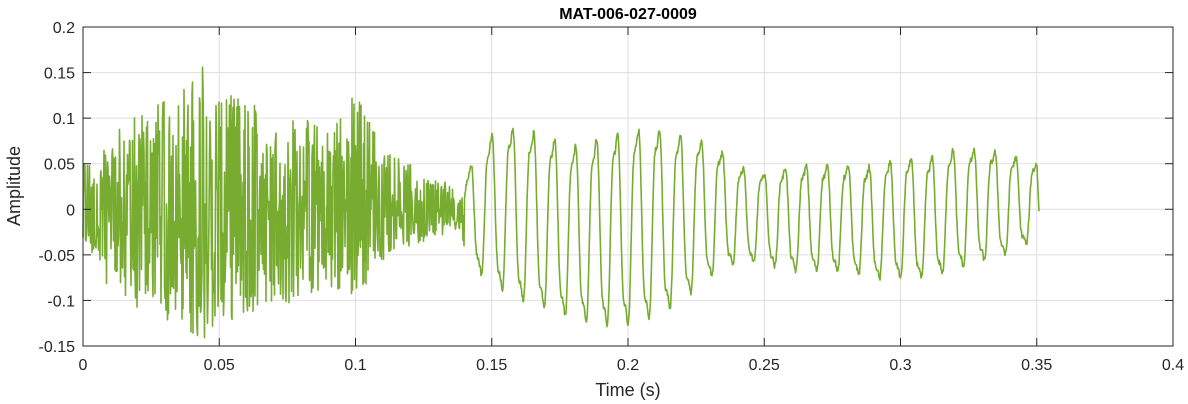 The height and width of the screenshot is (404, 1188). What do you see at coordinates (491, 365) in the screenshot?
I see `x-tick-label: 0.15` at bounding box center [491, 365].